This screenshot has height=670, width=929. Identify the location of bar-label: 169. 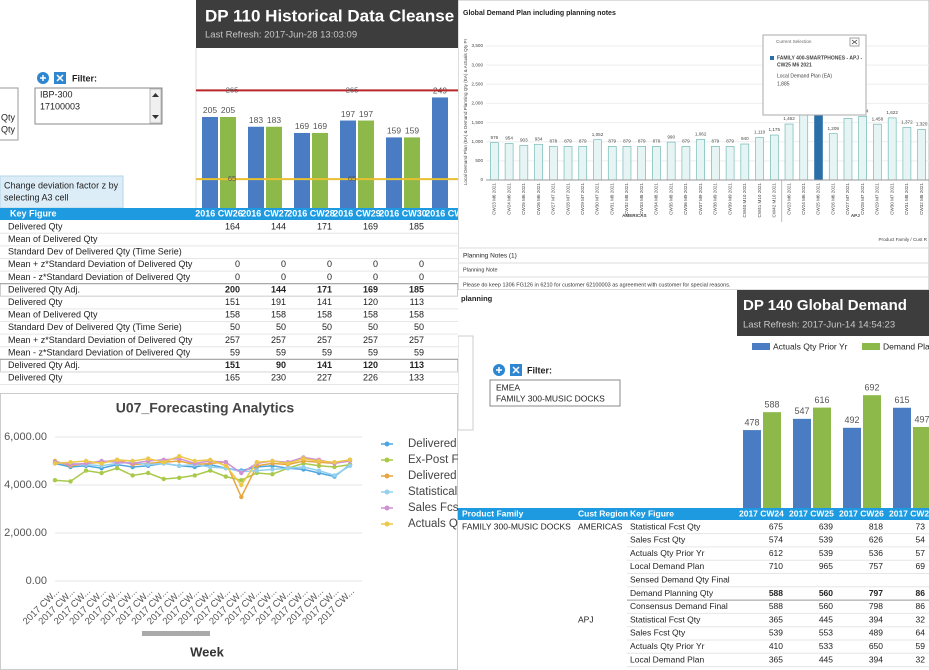
(302, 126).